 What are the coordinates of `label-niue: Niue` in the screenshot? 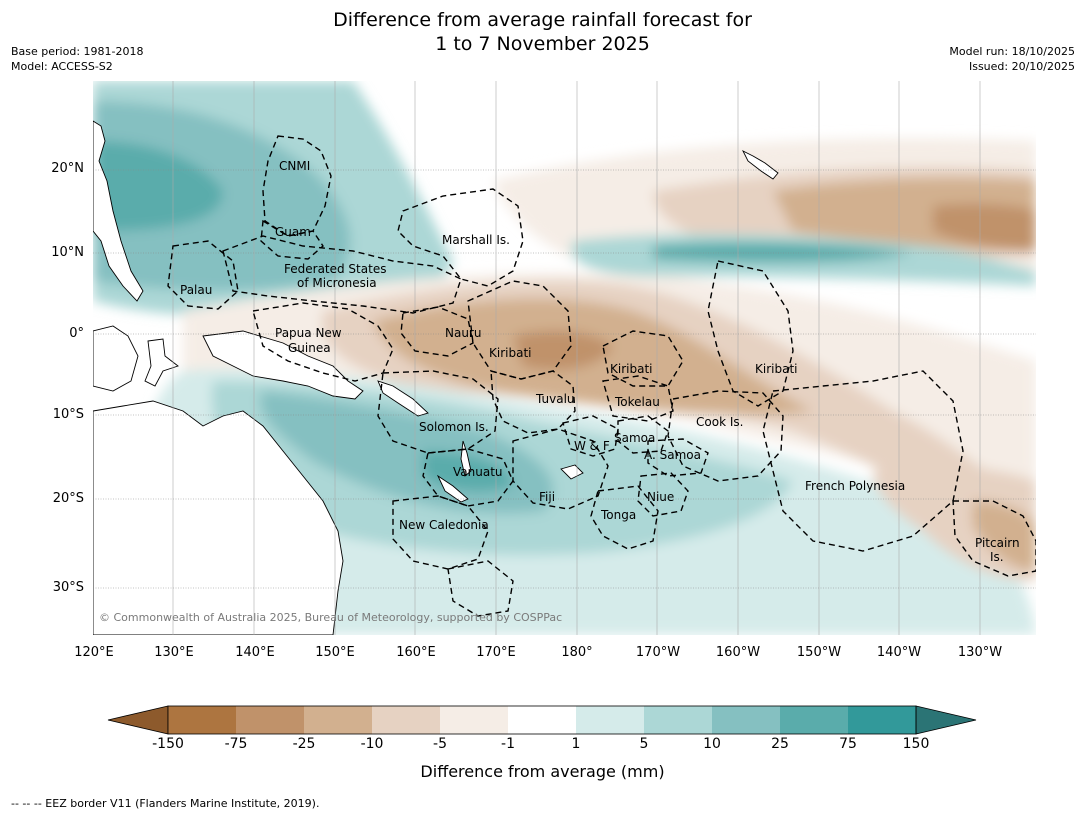 It's located at (660, 497).